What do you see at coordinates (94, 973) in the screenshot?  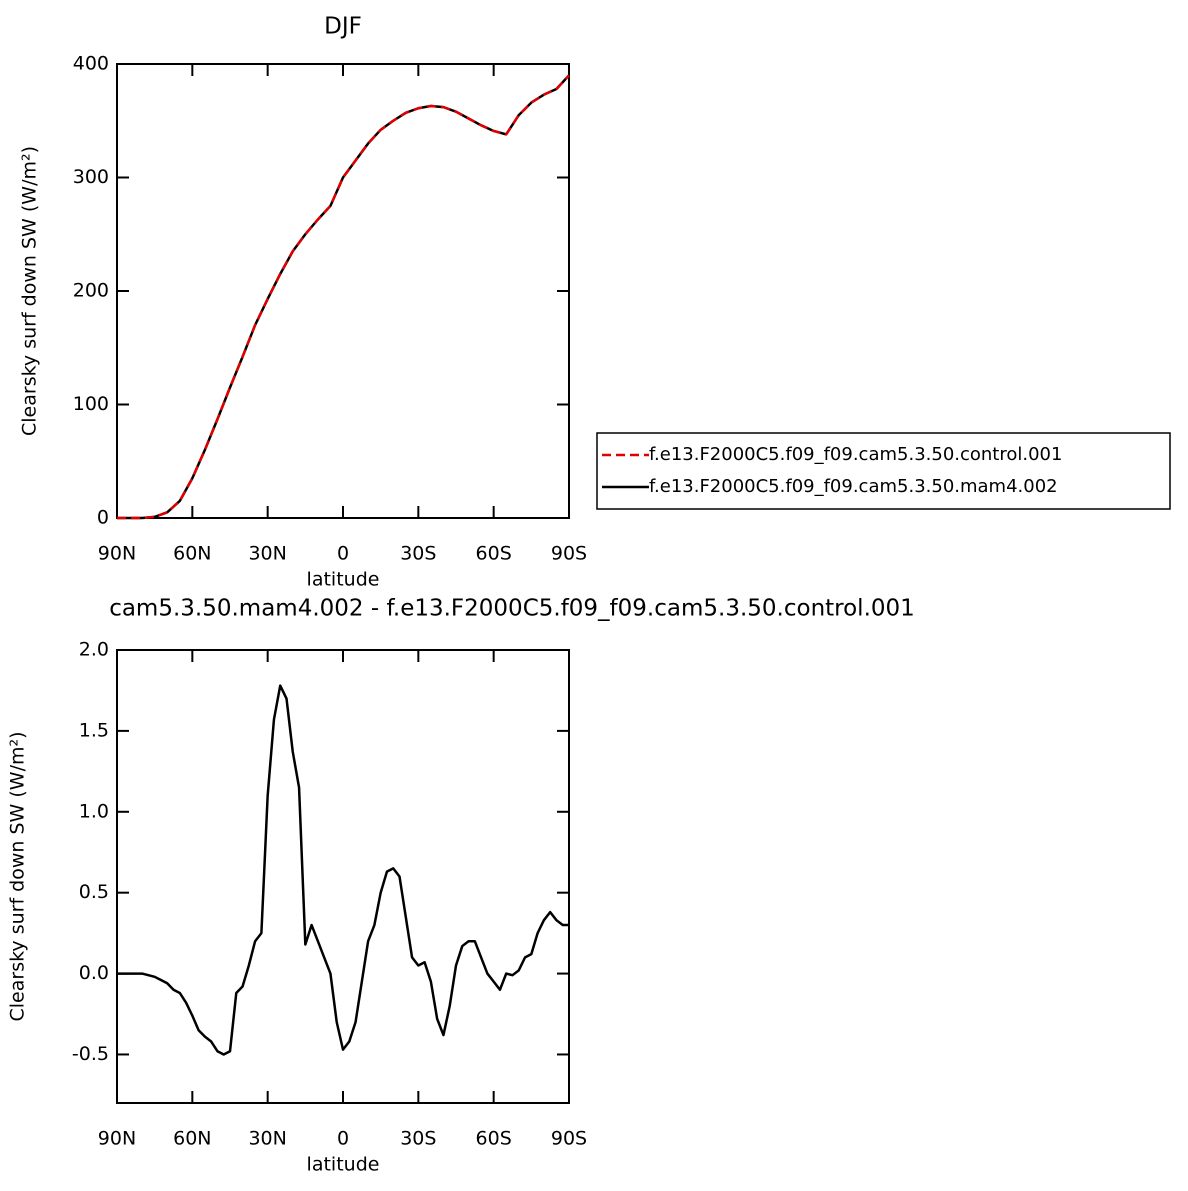 I see `y-tick-label: 0.0` at bounding box center [94, 973].